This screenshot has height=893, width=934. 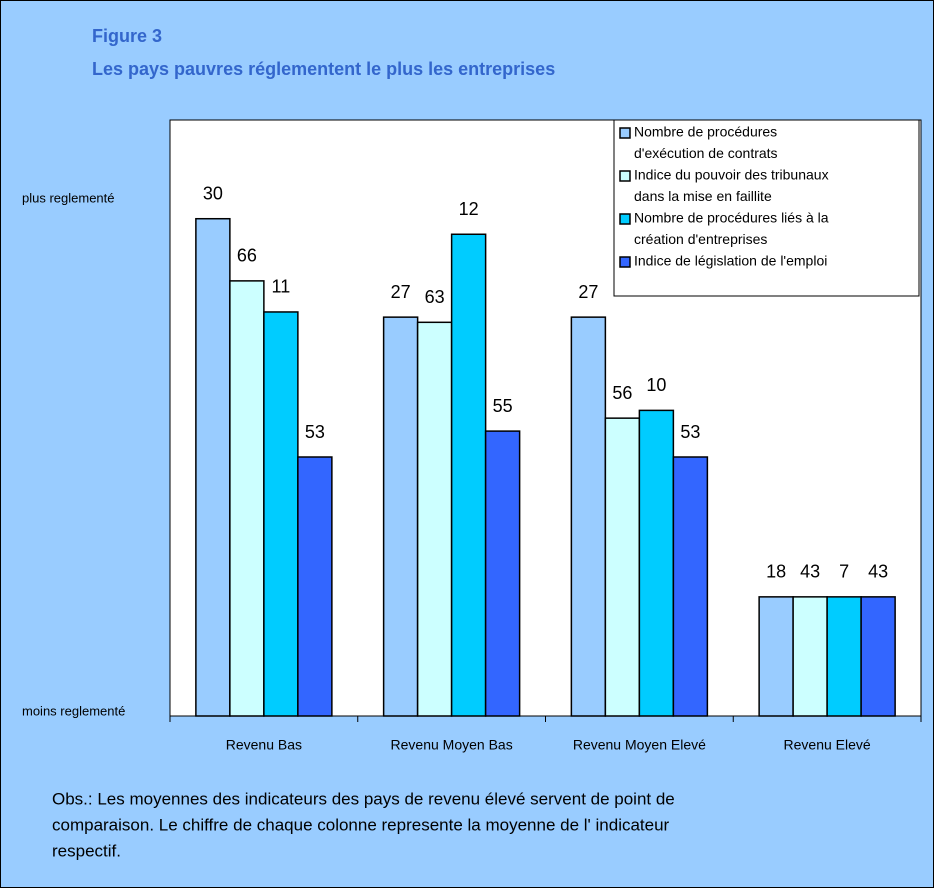 What do you see at coordinates (281, 287) in the screenshot?
I see `data-label: 11` at bounding box center [281, 287].